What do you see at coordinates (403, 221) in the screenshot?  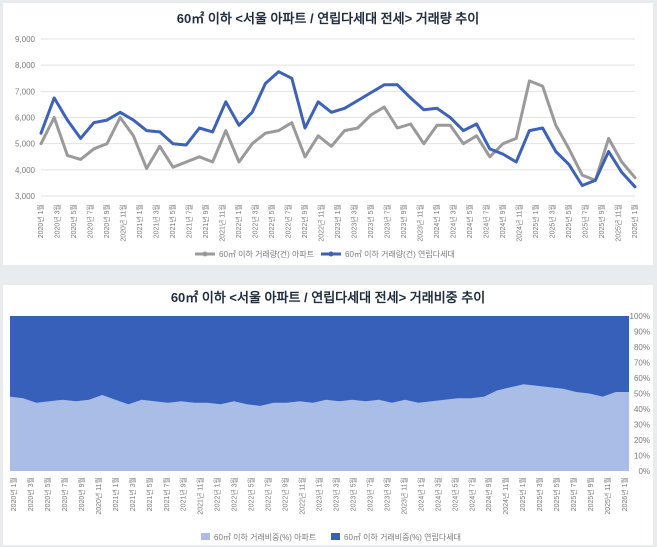 I see `volume-x-tick-label: 2023년 9월` at bounding box center [403, 221].